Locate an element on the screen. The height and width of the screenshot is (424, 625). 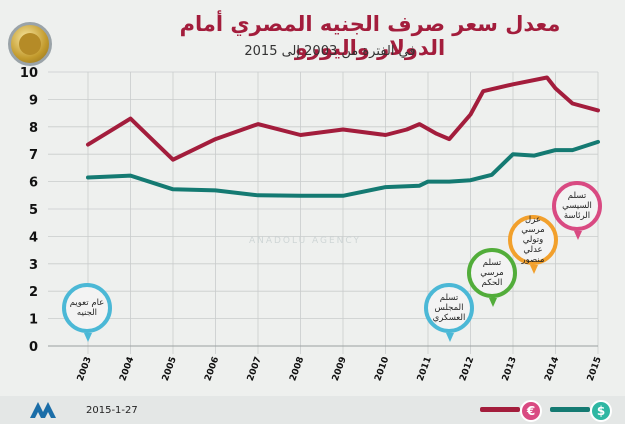
anadolu-logo-icon is located at coordinates (43, 410).